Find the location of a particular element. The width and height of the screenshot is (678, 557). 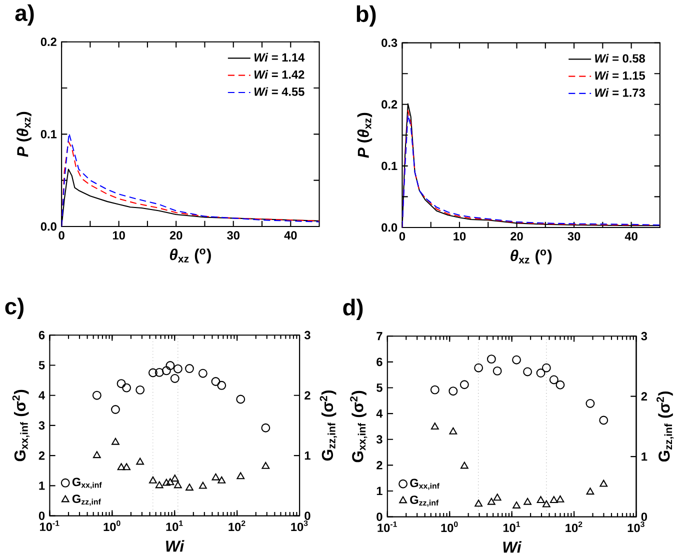

legend-label: Wi = 1.14 is located at coordinates (279, 57).